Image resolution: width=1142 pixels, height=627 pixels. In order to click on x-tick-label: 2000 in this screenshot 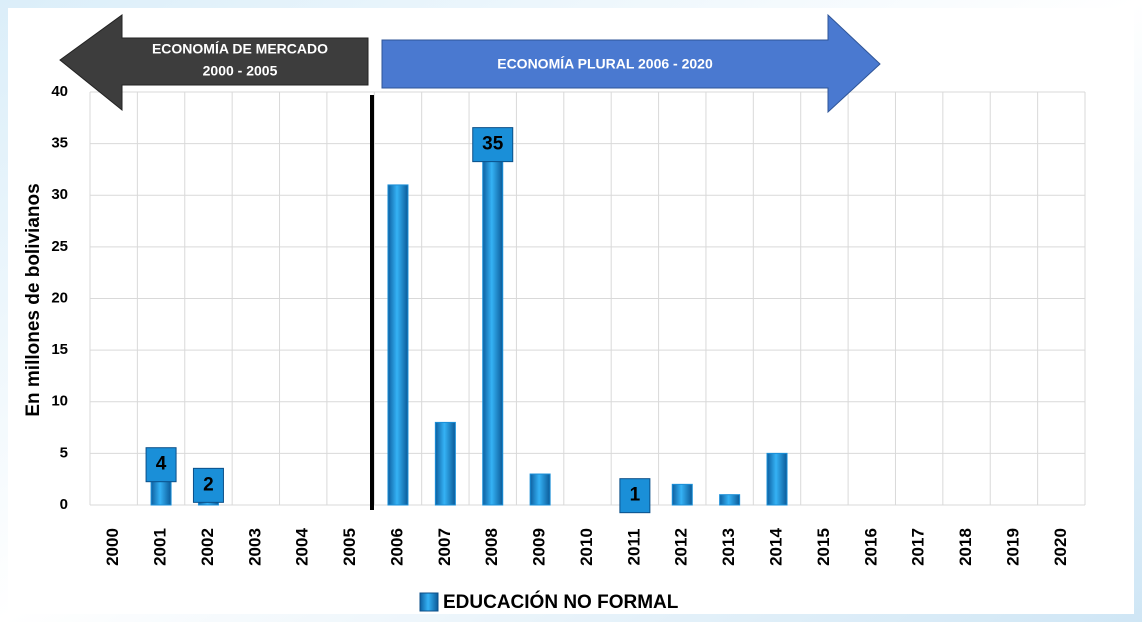, I will do `click(112, 547)`.